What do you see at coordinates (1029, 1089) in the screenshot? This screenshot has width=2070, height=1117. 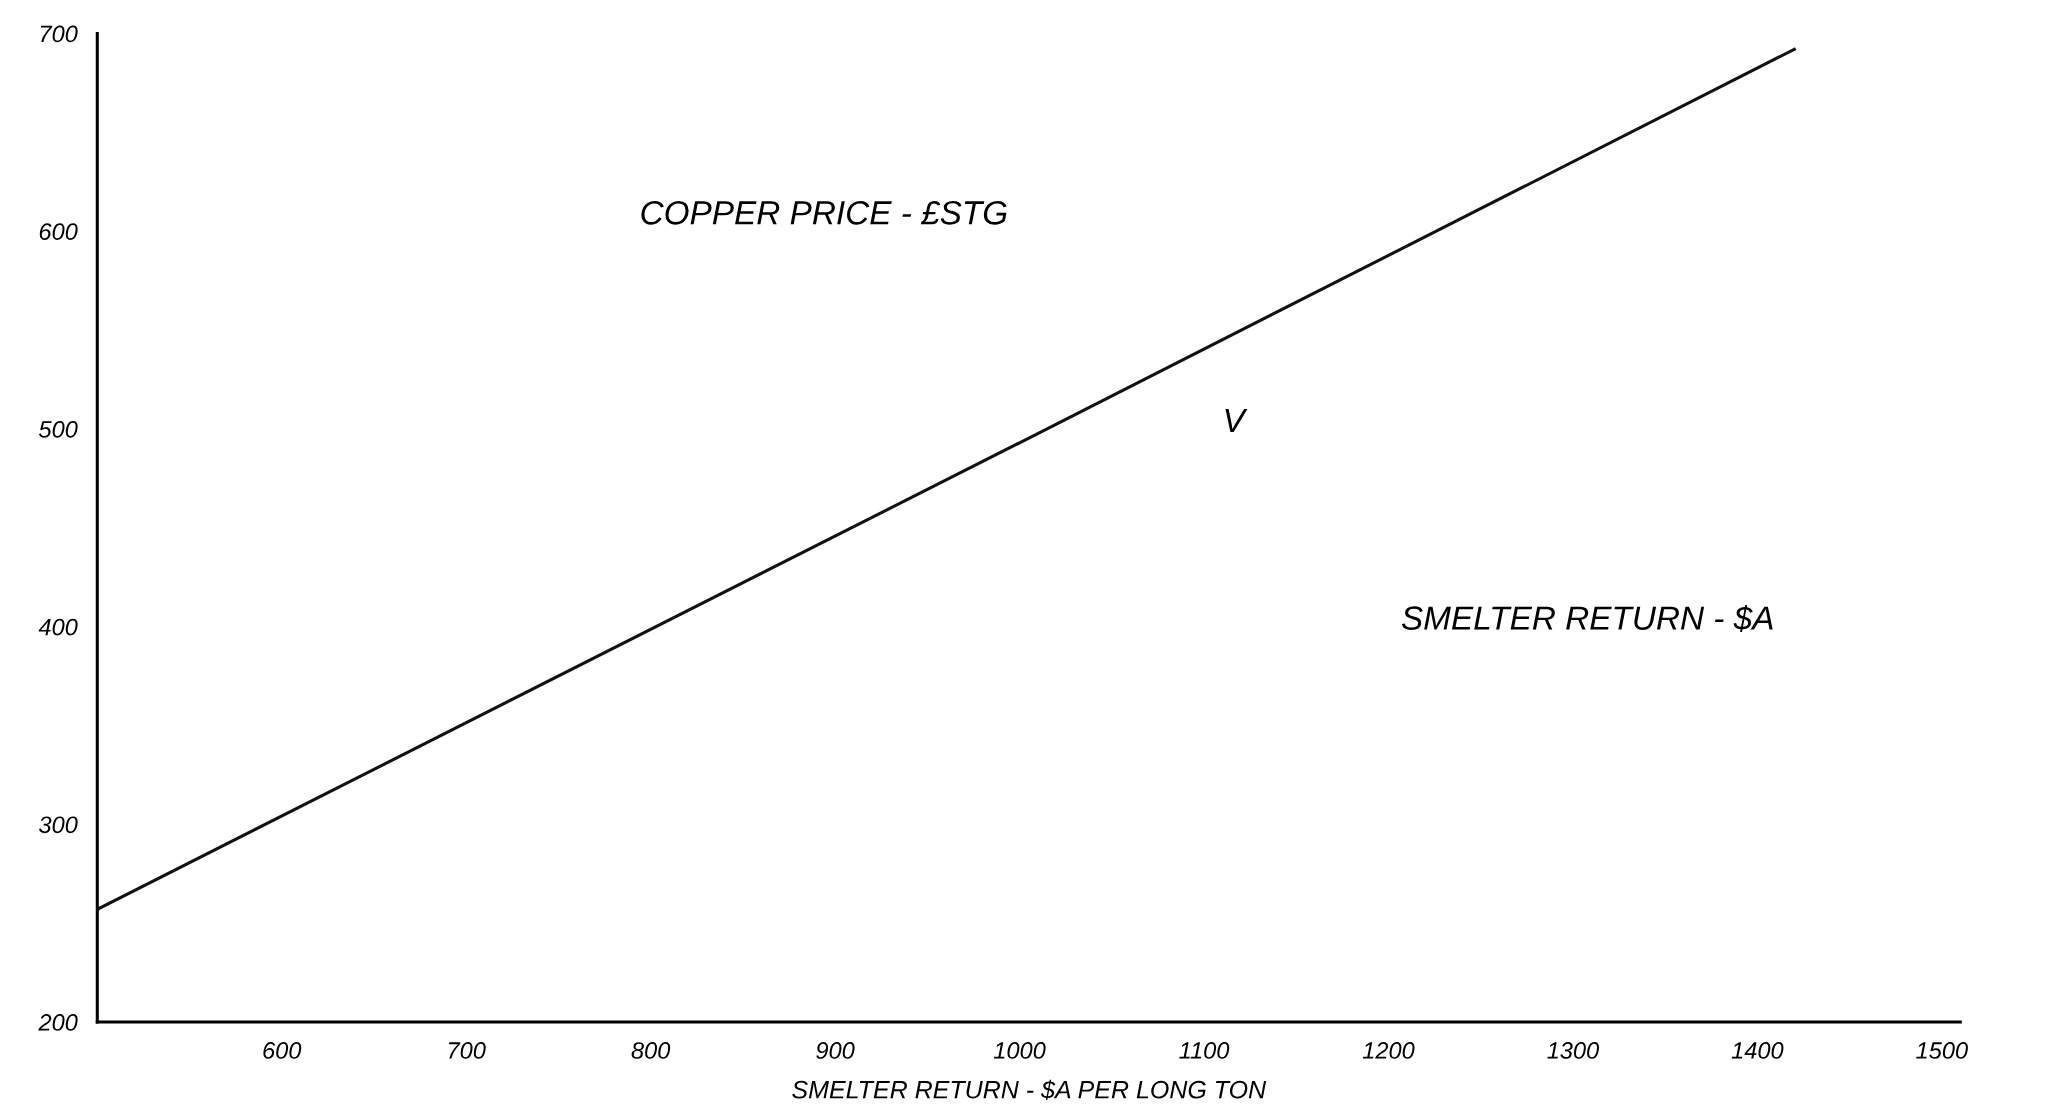 I see `x-axis-title: SMELTER RETURN - $A PER LONG TON` at bounding box center [1029, 1089].